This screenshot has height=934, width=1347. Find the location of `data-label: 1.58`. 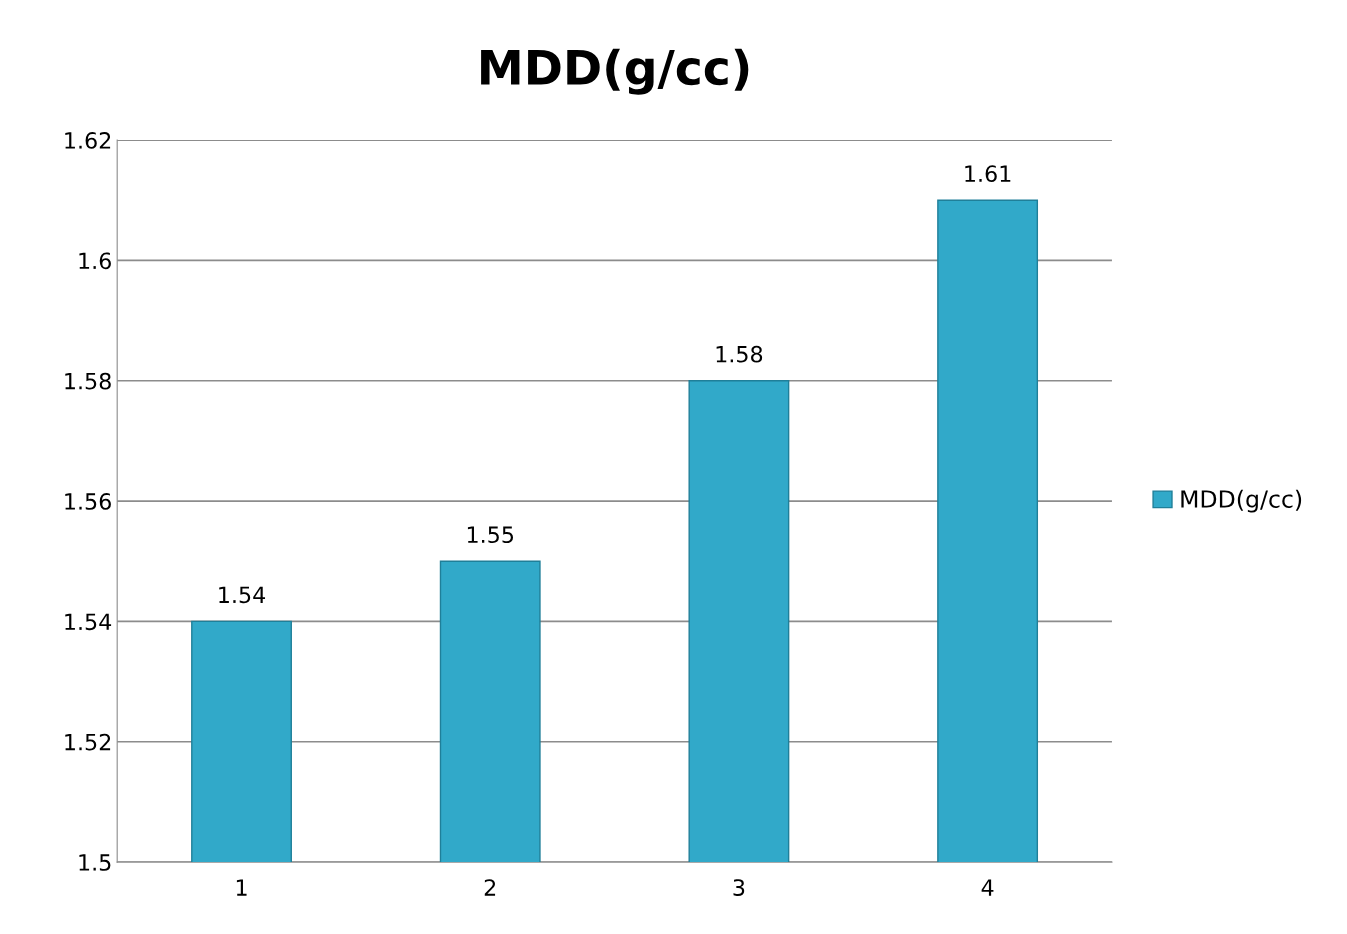

data-label: 1.58 is located at coordinates (739, 354).